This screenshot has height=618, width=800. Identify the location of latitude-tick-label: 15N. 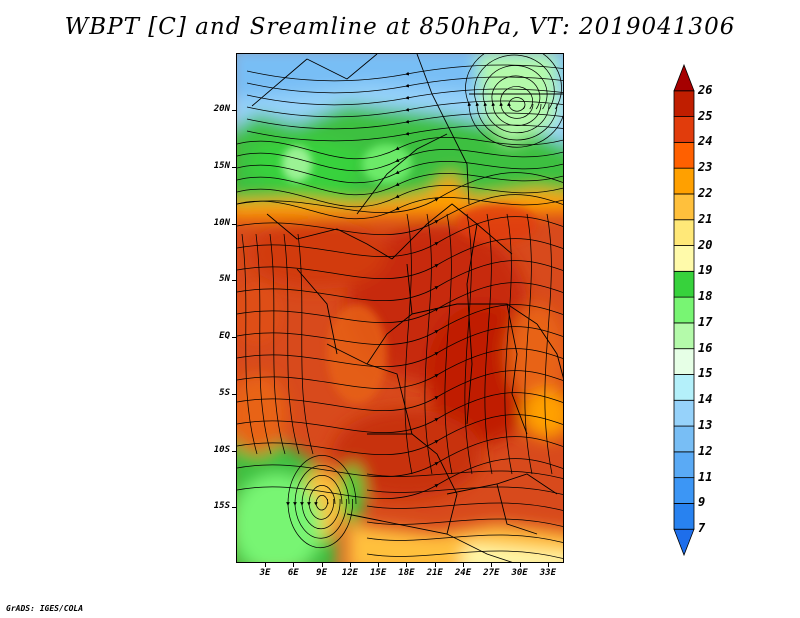
(221, 165).